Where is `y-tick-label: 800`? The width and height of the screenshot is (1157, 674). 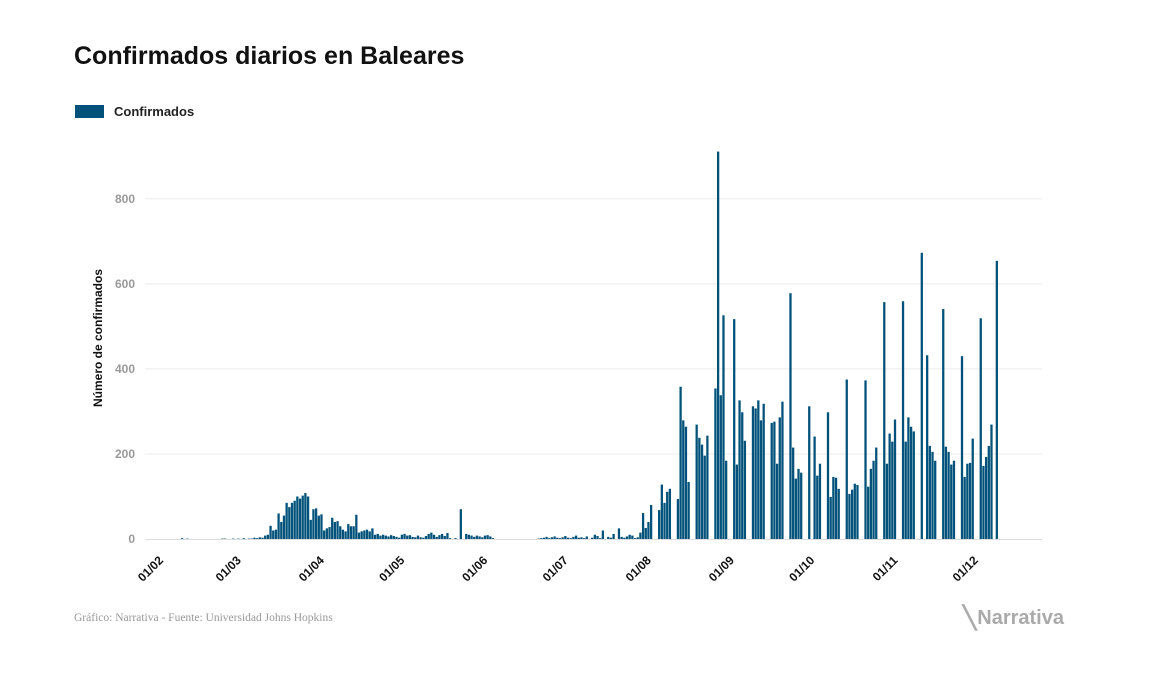
y-tick-label: 800 is located at coordinates (125, 199).